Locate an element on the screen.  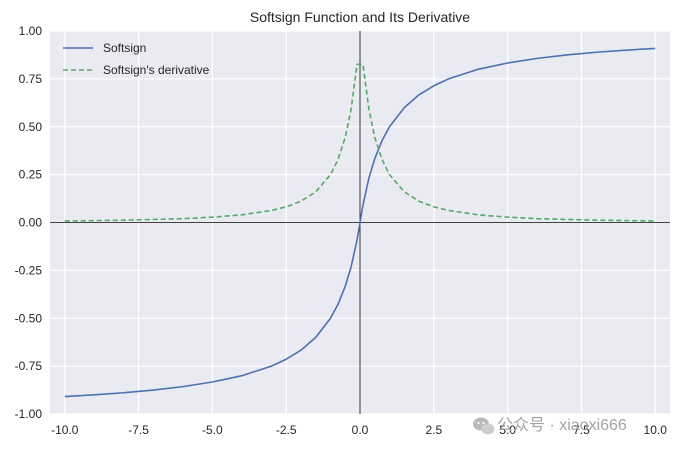
y-tick-label: 0.50 is located at coordinates (31, 127).